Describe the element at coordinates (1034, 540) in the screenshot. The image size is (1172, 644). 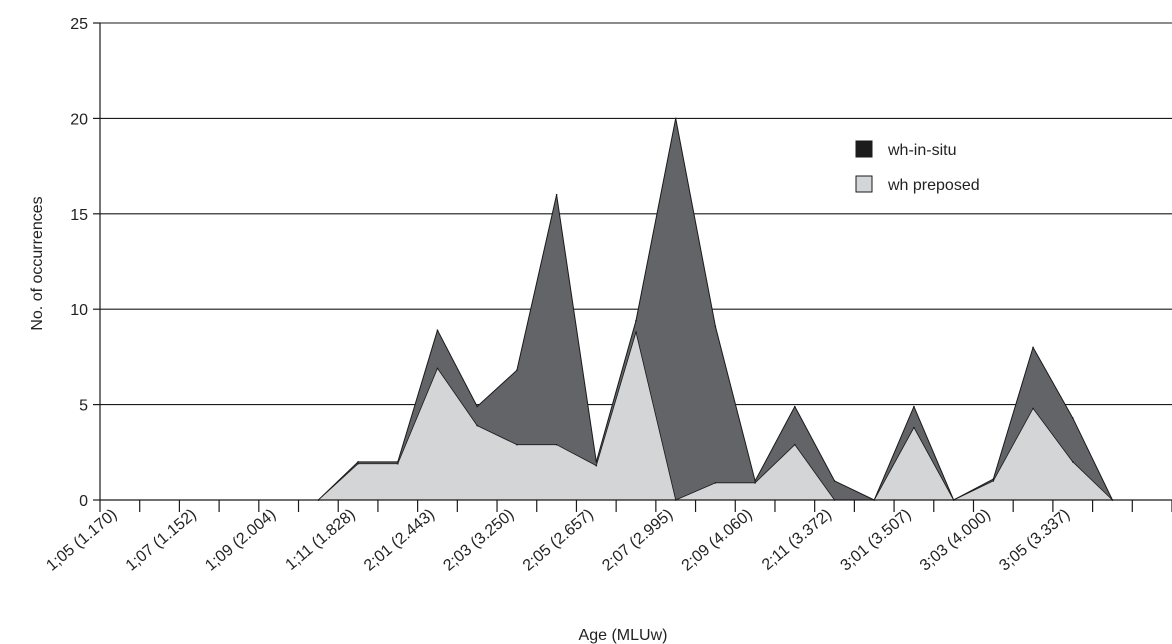
I see `x-tick-label: 3;05 (3.337)` at that location.